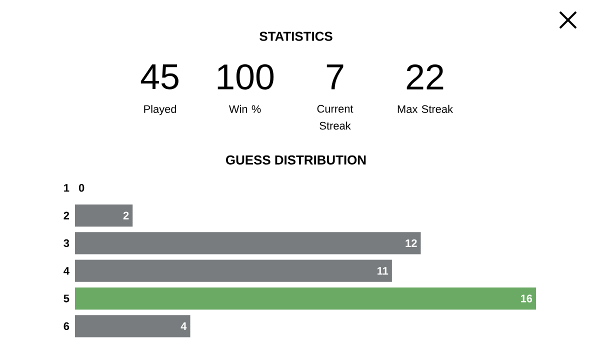 The width and height of the screenshot is (592, 349). What do you see at coordinates (67, 326) in the screenshot?
I see `y-tick-label: 6` at bounding box center [67, 326].